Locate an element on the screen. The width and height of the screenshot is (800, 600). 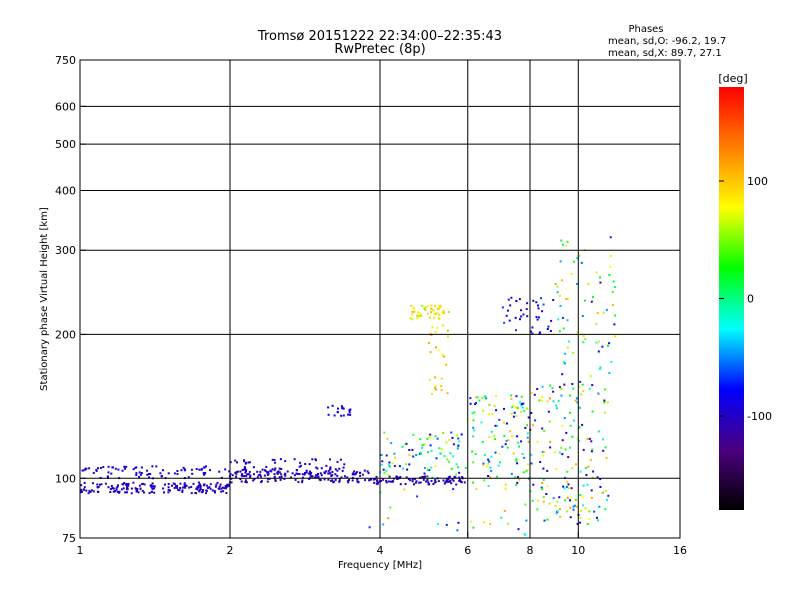
y-tick-label: 100 is located at coordinates (65, 478).